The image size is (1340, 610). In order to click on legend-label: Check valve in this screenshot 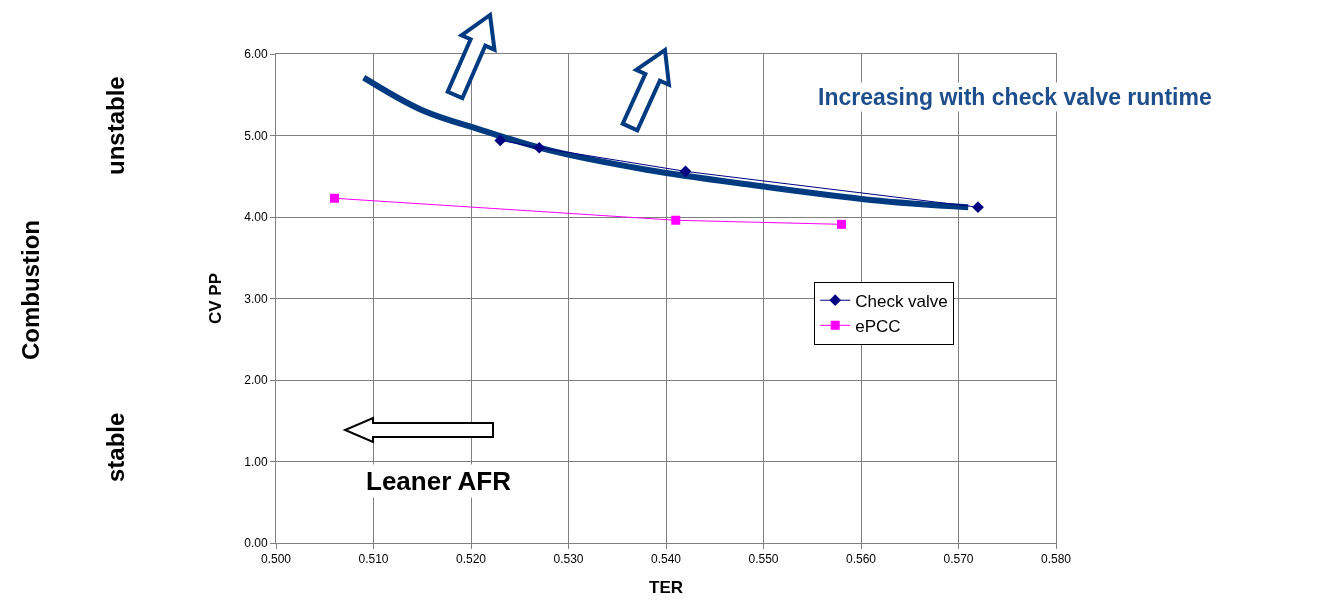, I will do `click(901, 301)`.